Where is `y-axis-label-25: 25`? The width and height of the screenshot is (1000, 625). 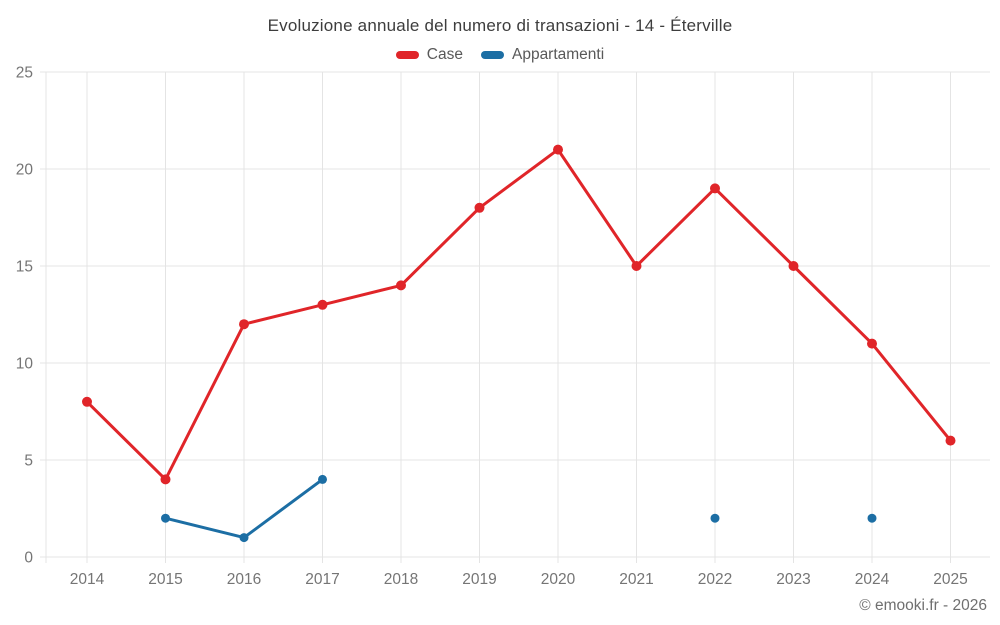 y-axis-label-25: 25 is located at coordinates (24, 73).